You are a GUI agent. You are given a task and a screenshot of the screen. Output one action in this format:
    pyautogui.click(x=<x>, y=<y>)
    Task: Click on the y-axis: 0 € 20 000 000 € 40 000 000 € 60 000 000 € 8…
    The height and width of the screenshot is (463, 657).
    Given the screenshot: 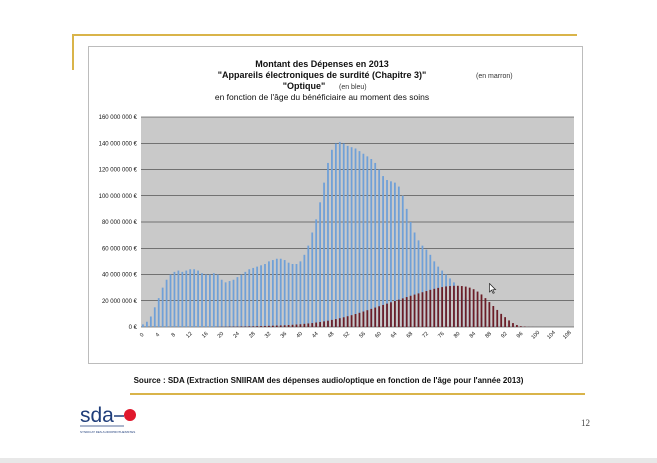 What is the action you would take?
    pyautogui.click(x=118, y=223)
    